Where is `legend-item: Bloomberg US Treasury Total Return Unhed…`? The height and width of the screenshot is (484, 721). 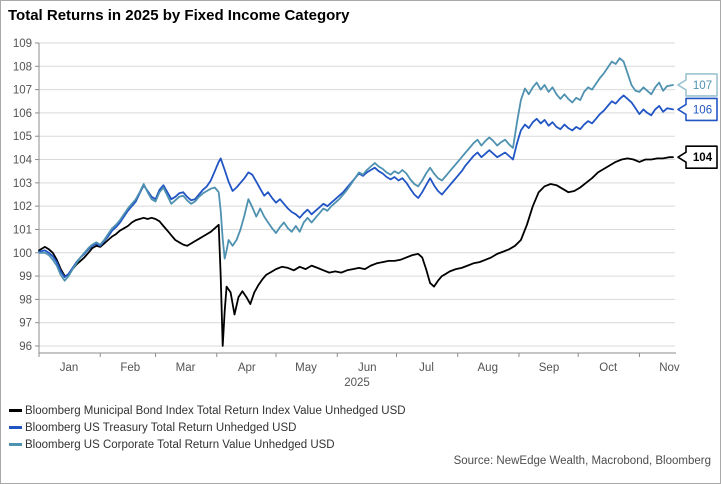
legend-item: Bloomberg US Treasury Total Return Unhed… is located at coordinates (207, 427).